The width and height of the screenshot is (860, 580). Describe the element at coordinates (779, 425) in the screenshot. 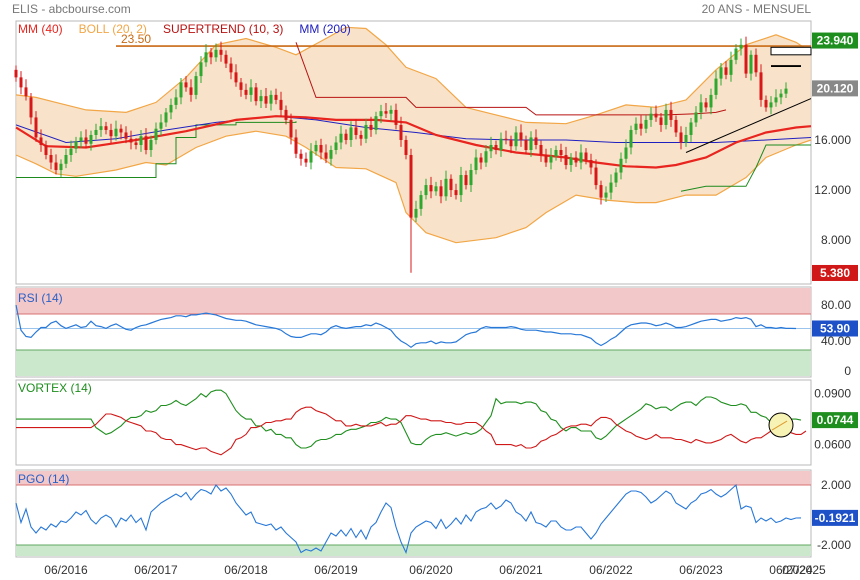

I see `vortex-highlight-mark` at that location.